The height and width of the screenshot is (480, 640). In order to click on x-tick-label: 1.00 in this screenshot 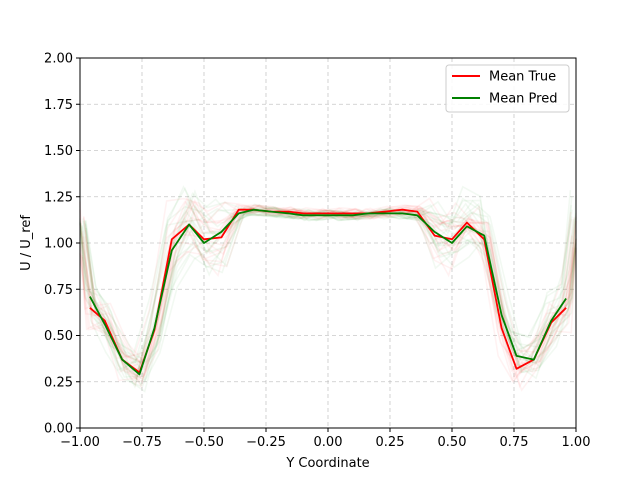, I will do `click(576, 442)`.